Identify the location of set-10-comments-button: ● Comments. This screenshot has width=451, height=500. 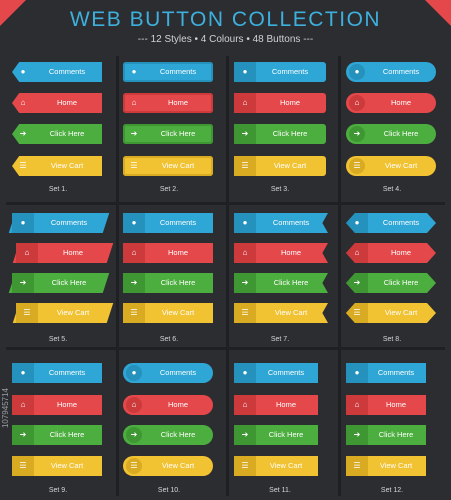
(168, 373).